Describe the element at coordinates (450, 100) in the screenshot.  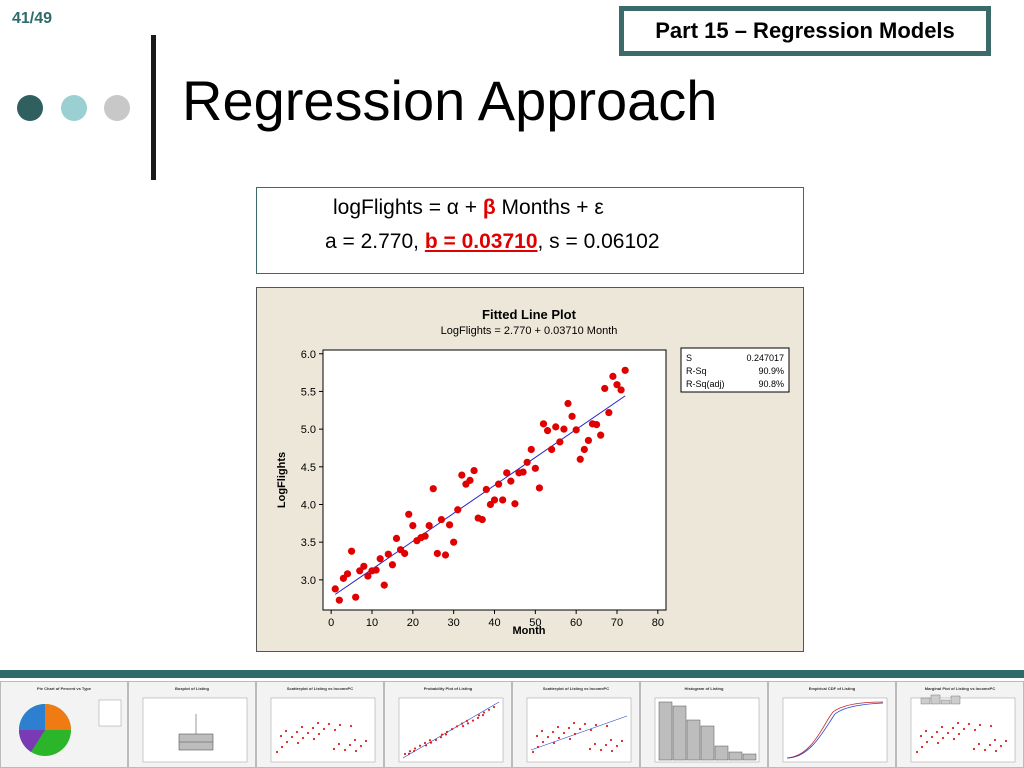
I see `slide-title: Regression Approach` at that location.